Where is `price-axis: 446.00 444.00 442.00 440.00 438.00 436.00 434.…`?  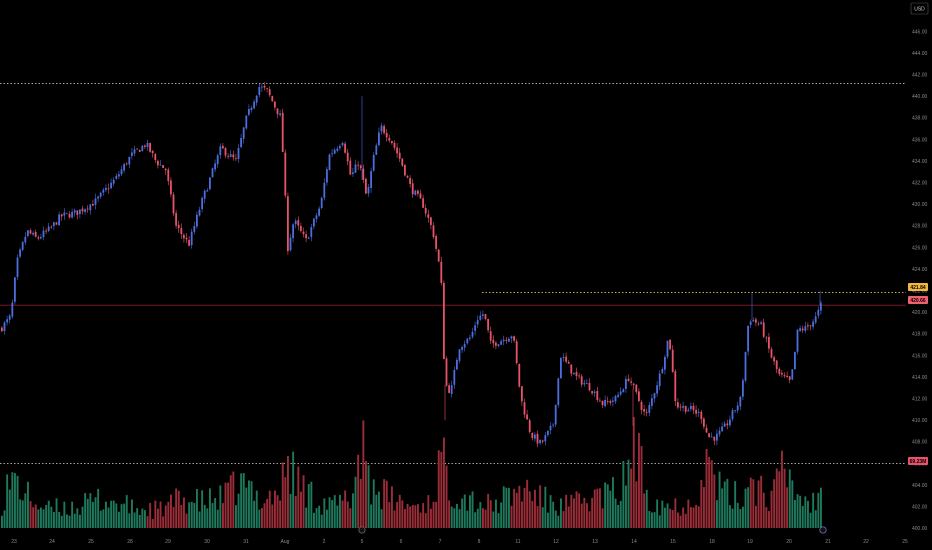
price-axis: 446.00 444.00 442.00 440.00 438.00 436.00 434.… is located at coordinates (920, 280).